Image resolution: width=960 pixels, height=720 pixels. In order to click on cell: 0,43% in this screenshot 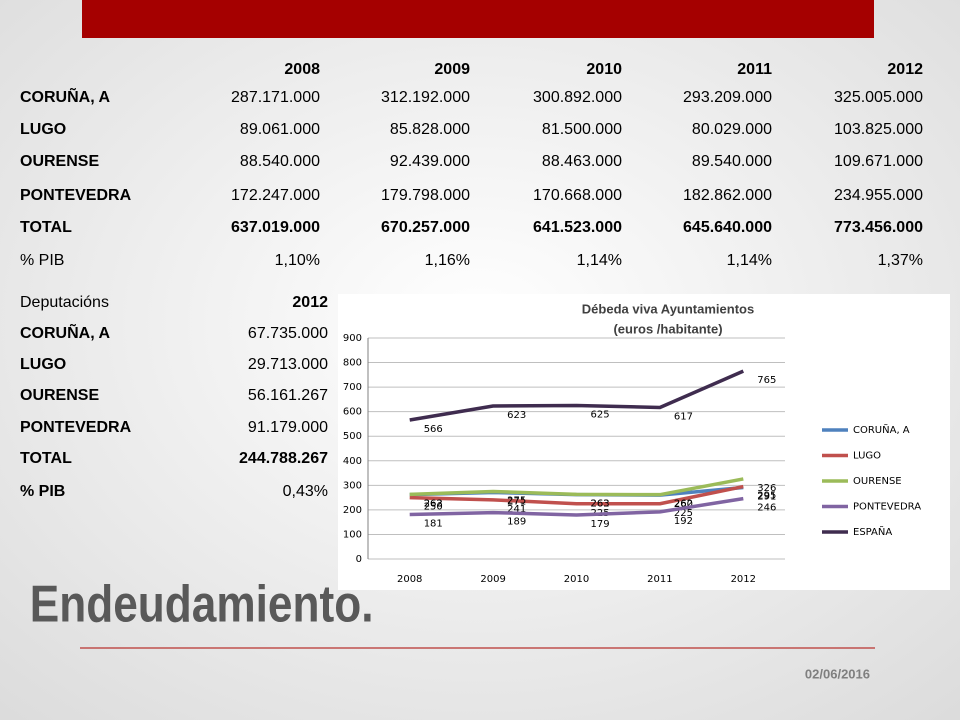, I will do `click(305, 491)`.